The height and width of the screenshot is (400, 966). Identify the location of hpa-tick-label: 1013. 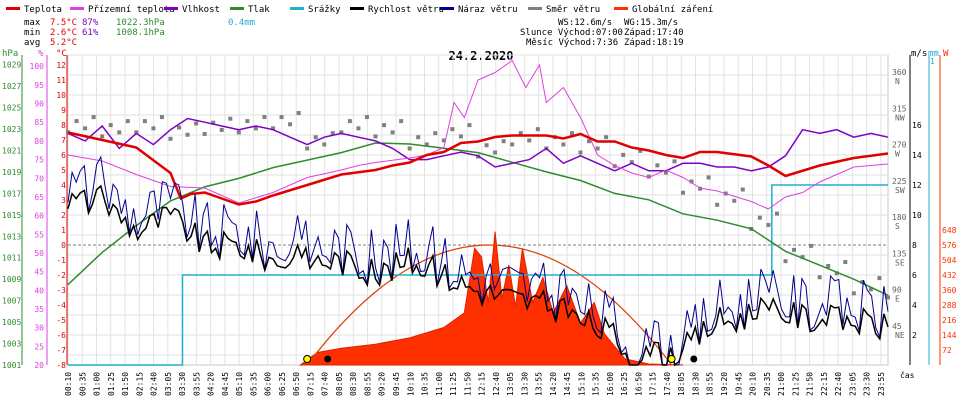
(11, 236).